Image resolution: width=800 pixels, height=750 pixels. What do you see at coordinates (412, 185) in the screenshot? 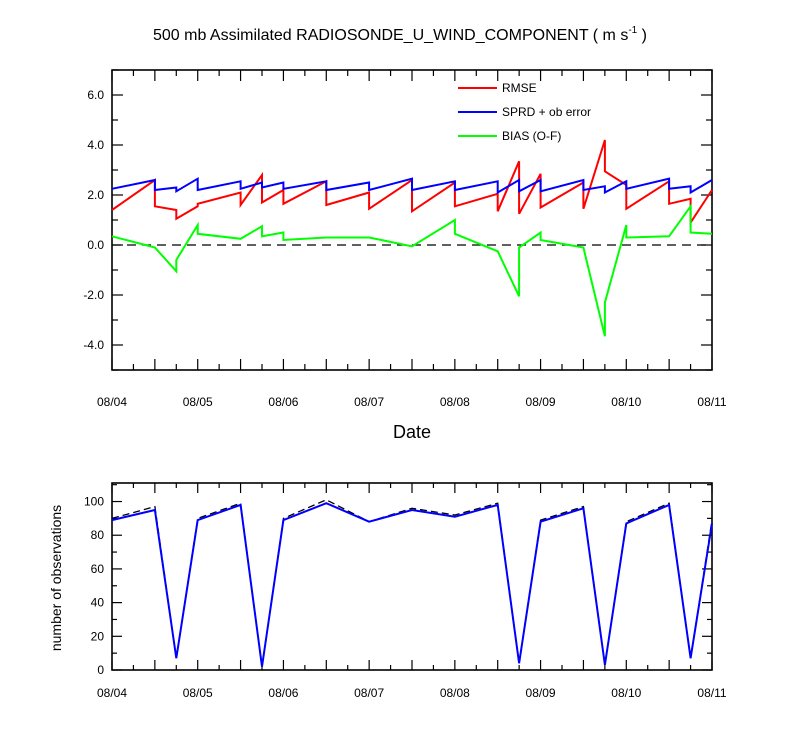
I see `series-line-sprd-ob-error` at bounding box center [412, 185].